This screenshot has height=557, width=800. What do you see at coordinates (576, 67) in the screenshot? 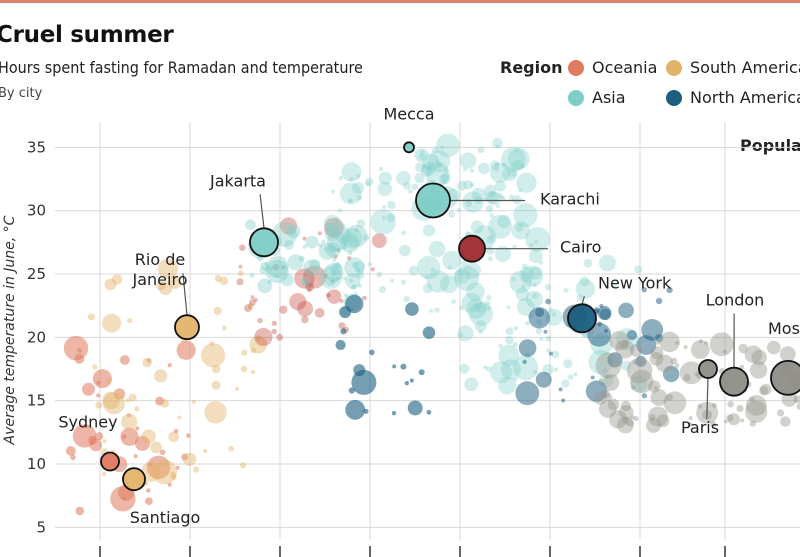
I see `legend-swatch-oceania` at bounding box center [576, 67].